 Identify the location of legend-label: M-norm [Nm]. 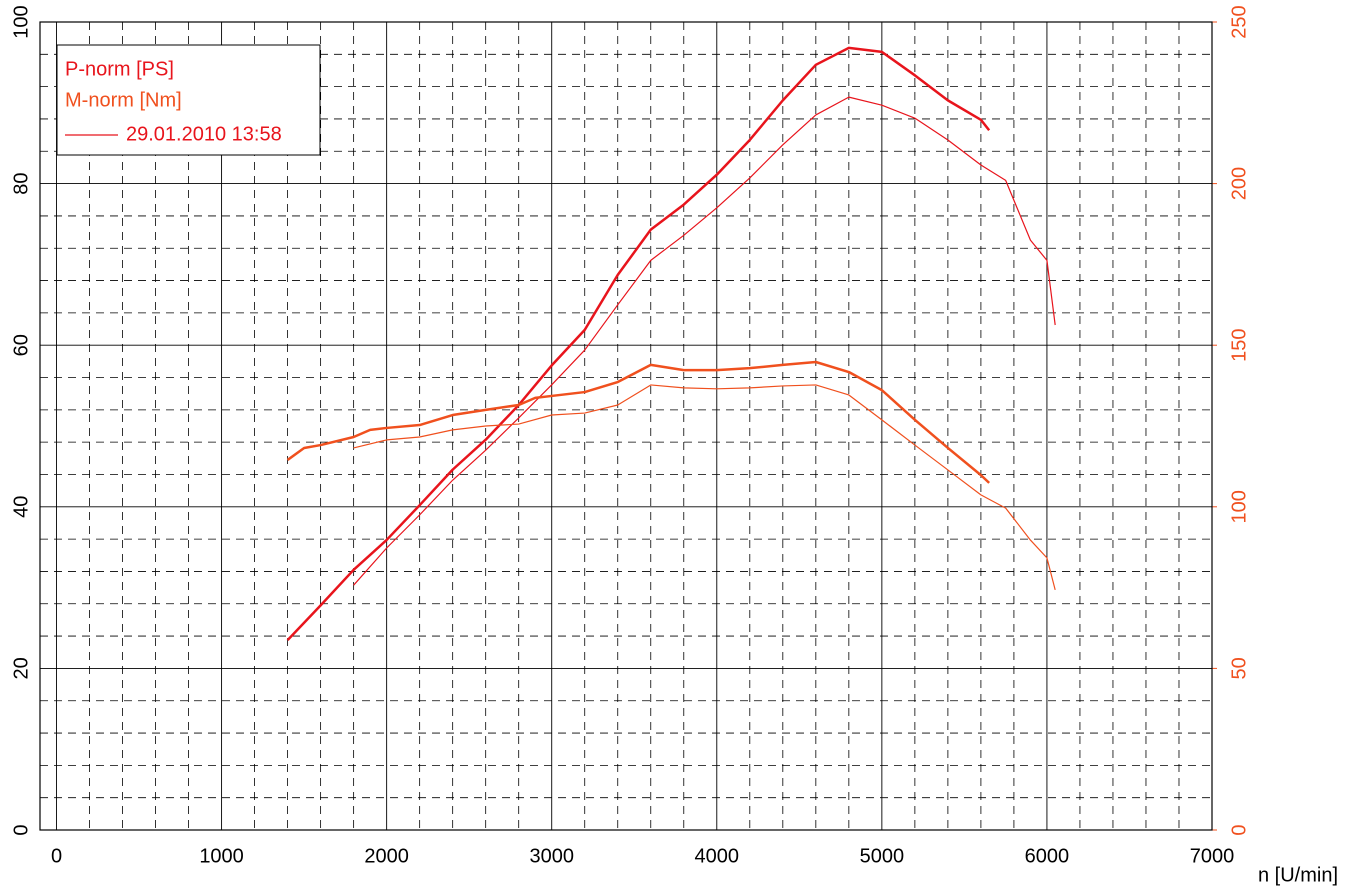
(123, 100).